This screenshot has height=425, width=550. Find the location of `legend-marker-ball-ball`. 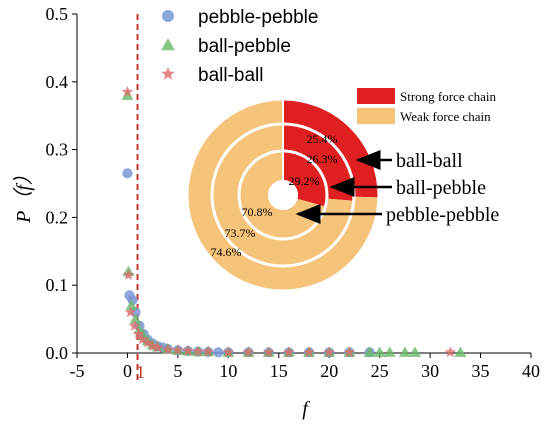

legend-marker-ball-ball is located at coordinates (168, 73).